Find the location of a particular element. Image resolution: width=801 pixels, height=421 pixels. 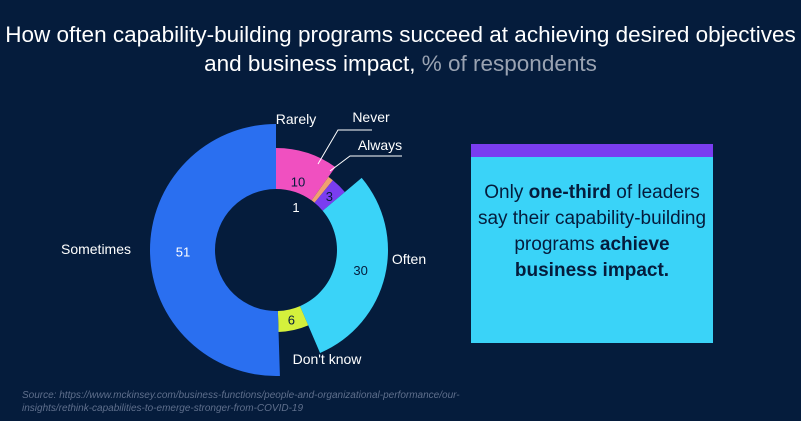

value-label-never: 1 is located at coordinates (295, 207).